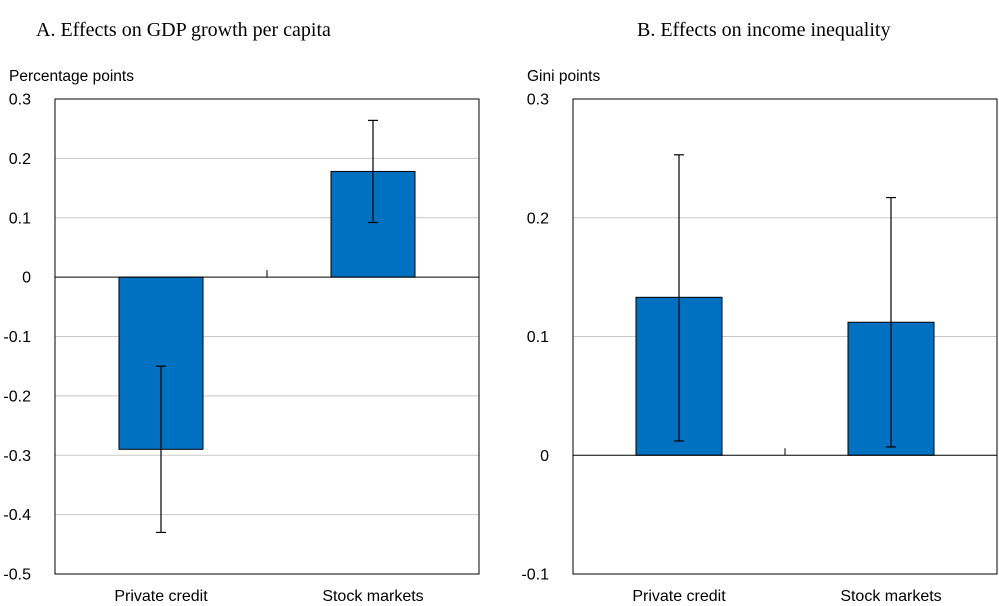 This screenshot has width=999, height=606. Describe the element at coordinates (890, 596) in the screenshot. I see `panel-b-category-label: Stock markets` at that location.